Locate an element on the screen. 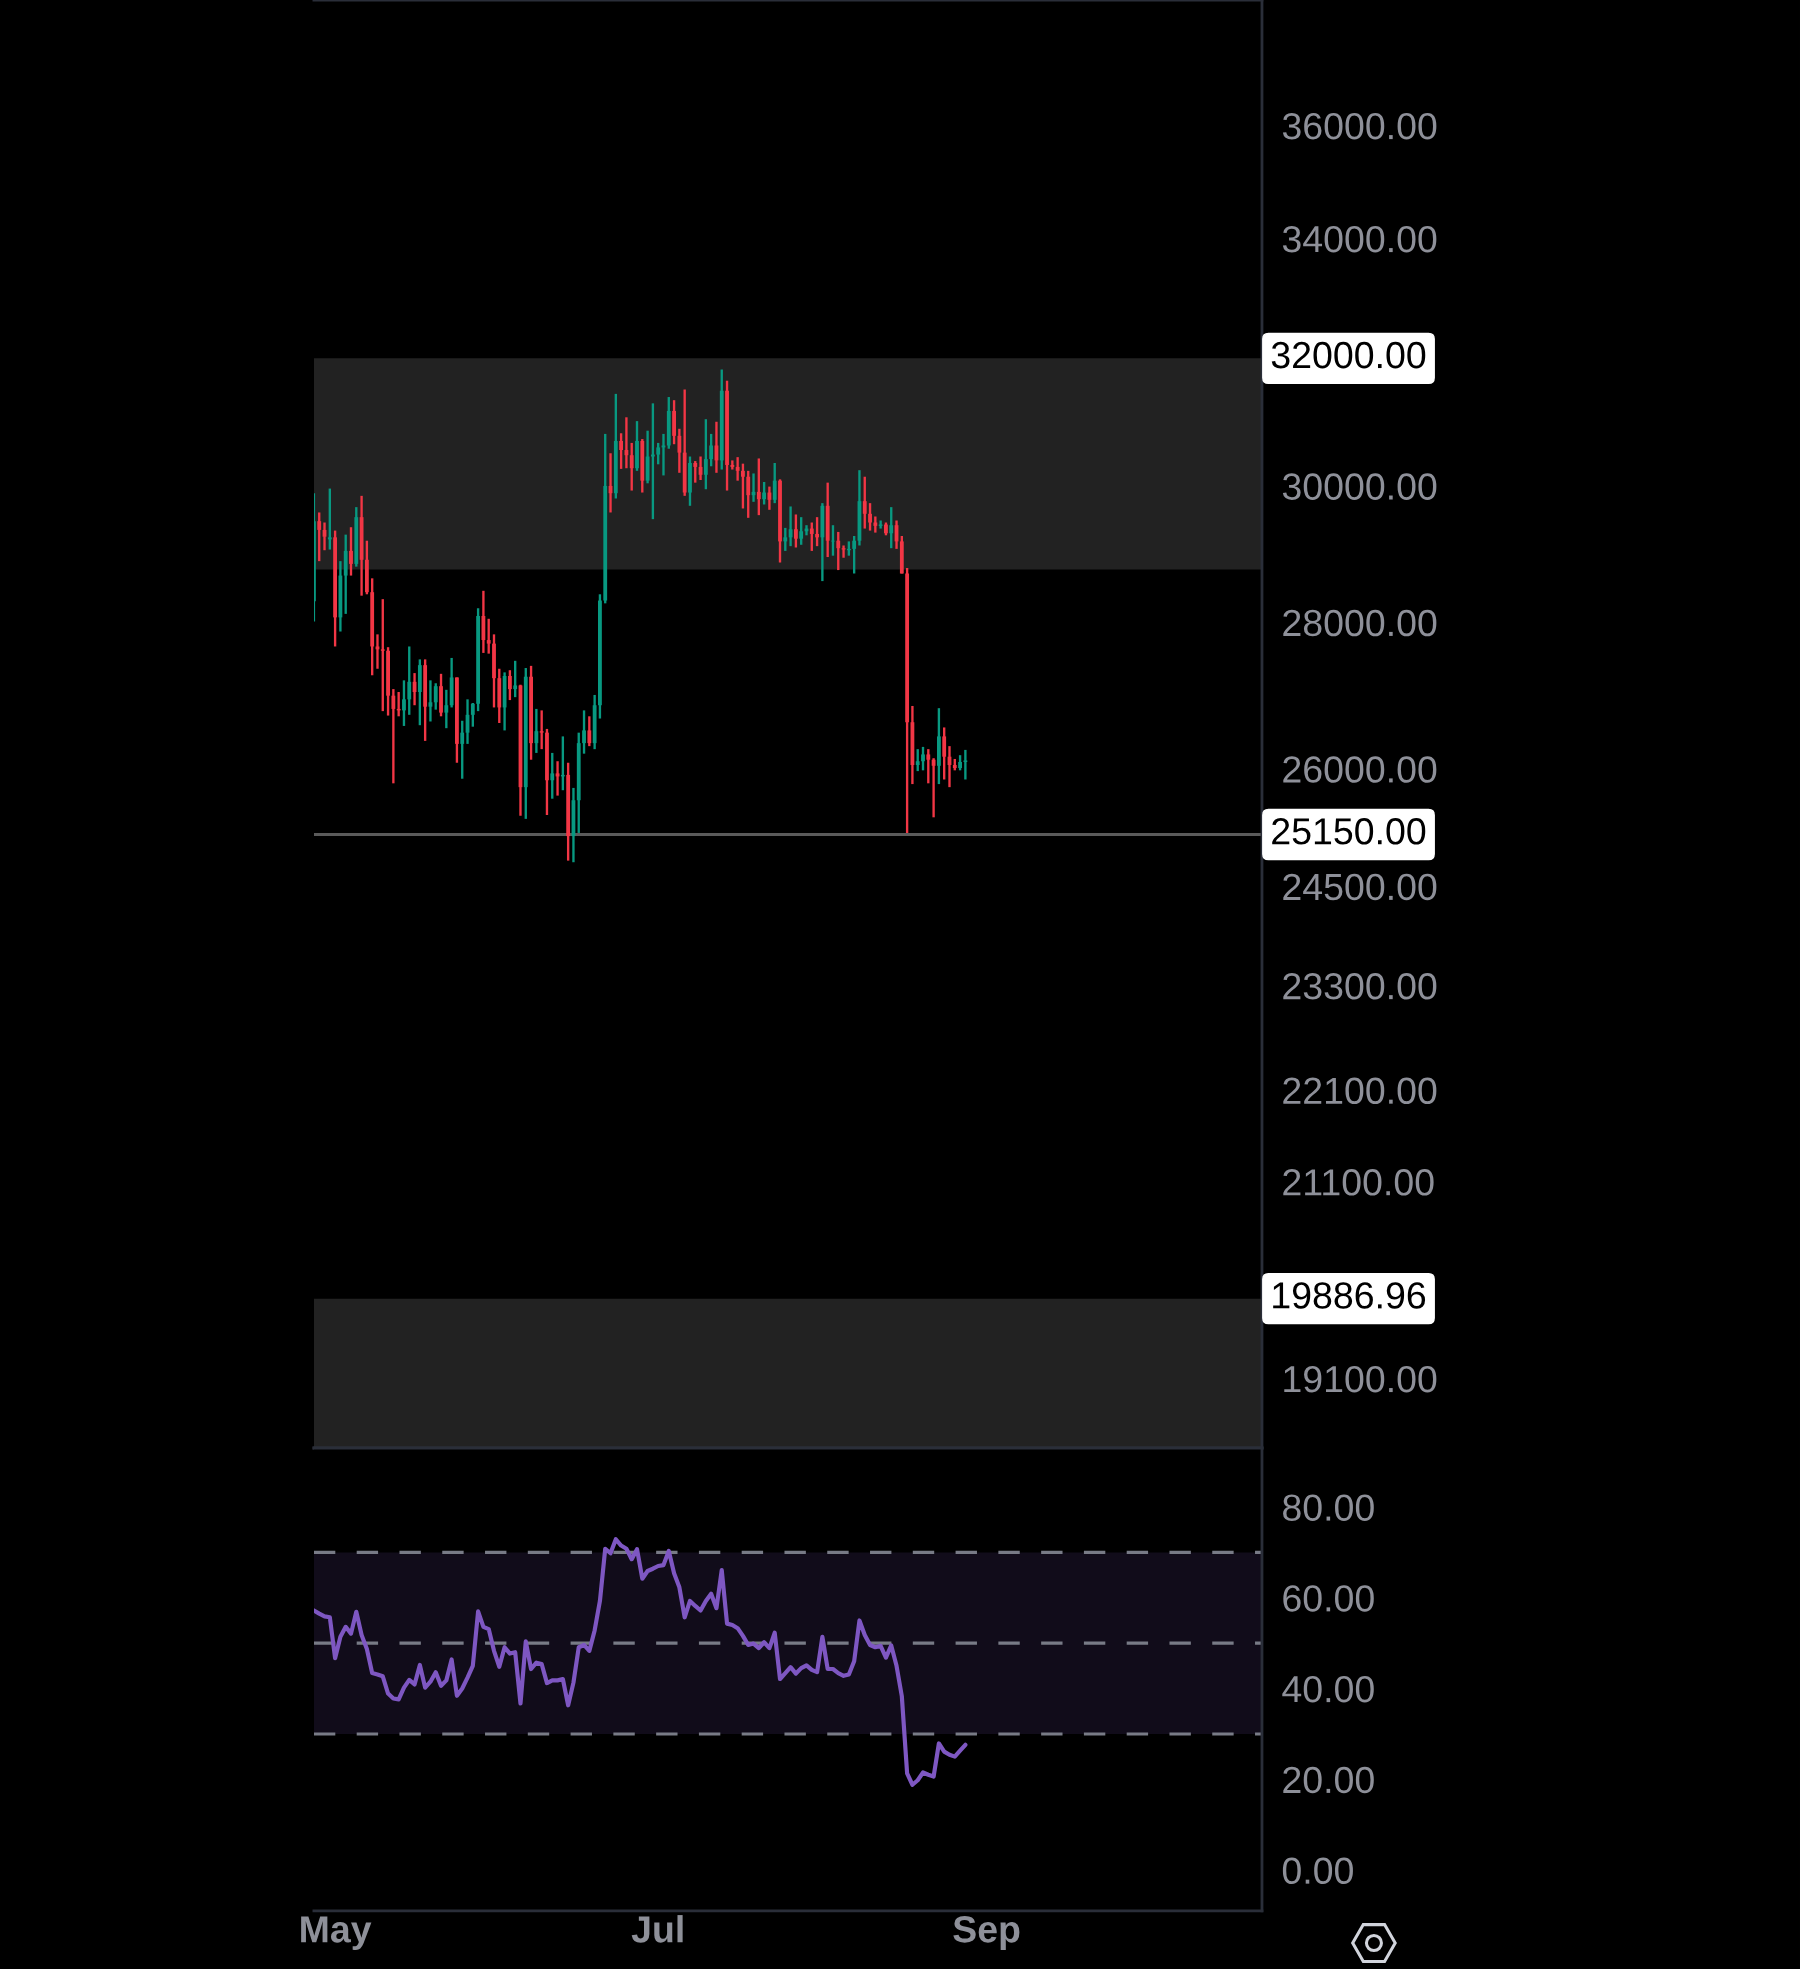  y-tick-label: 26000.00 is located at coordinates (1360, 769).